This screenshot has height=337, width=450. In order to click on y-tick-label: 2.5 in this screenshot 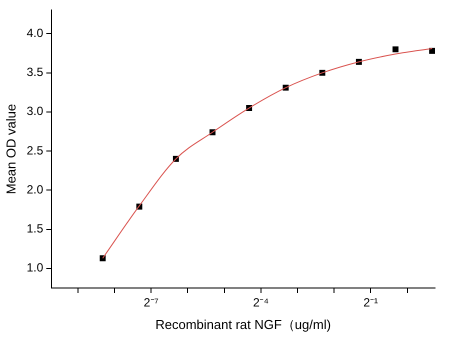, I will do `click(35, 150)`.